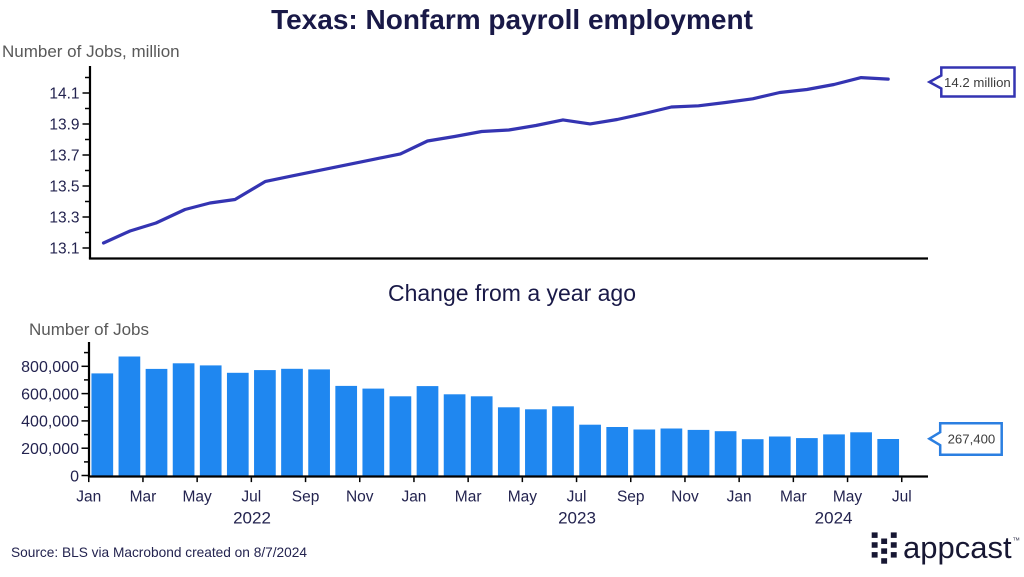 The image size is (1024, 577). What do you see at coordinates (74, 476) in the screenshot?
I see `svg-text: 0` at bounding box center [74, 476].